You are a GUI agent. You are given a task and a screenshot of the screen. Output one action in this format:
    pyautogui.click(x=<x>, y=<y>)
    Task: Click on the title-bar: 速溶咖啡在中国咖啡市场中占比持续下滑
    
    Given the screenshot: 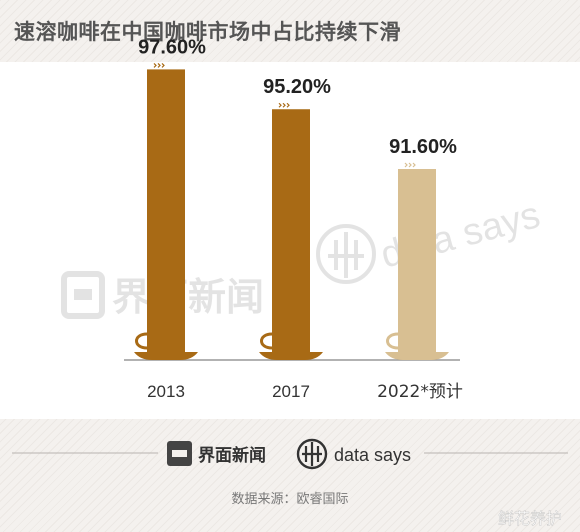 What is the action you would take?
    pyautogui.click(x=290, y=31)
    